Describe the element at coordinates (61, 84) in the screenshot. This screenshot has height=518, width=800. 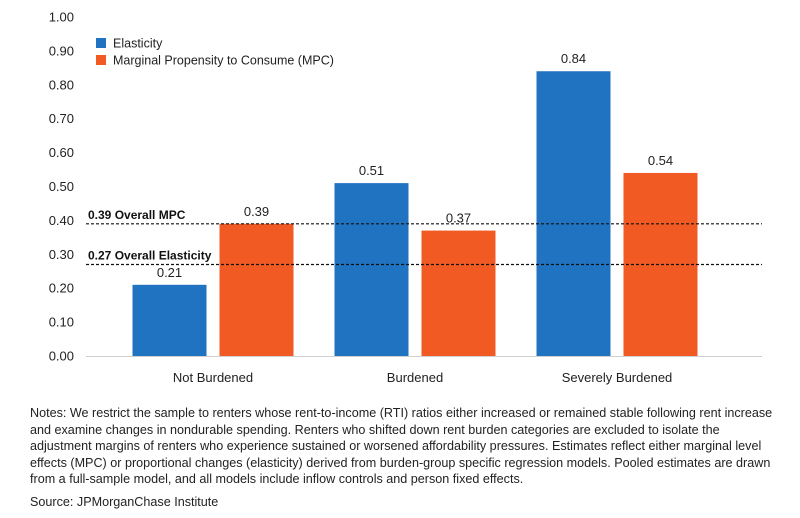
I see `y-tick-label: 0.80` at that location.